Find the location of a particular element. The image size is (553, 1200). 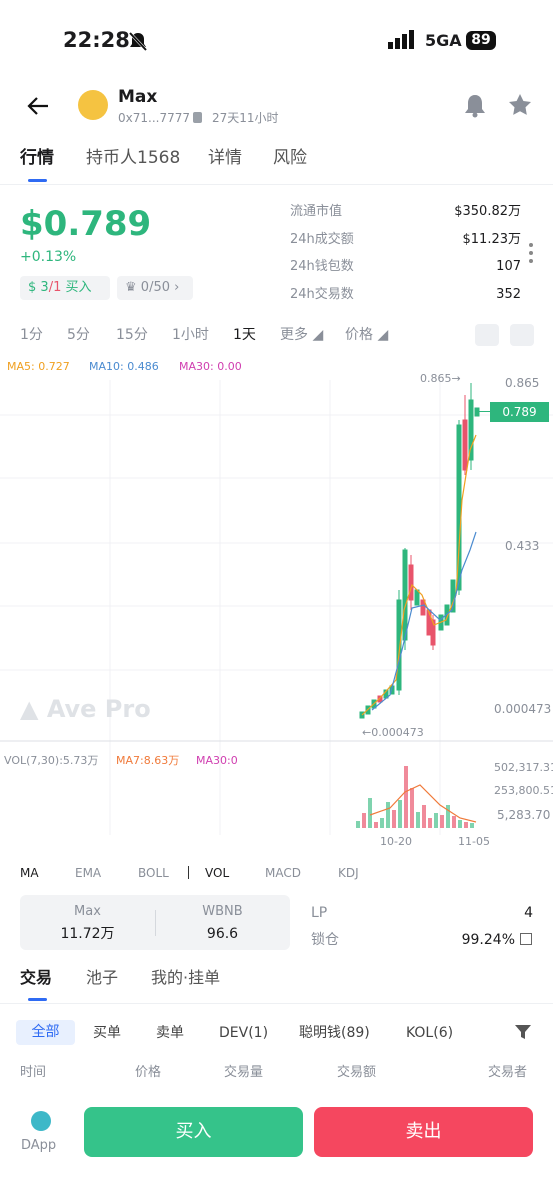

indicator: MA is located at coordinates (29, 873).